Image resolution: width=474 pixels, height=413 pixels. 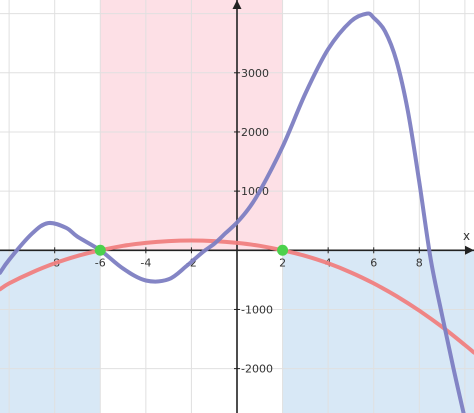 I want to click on x-axis-label: x, so click(x=466, y=236).